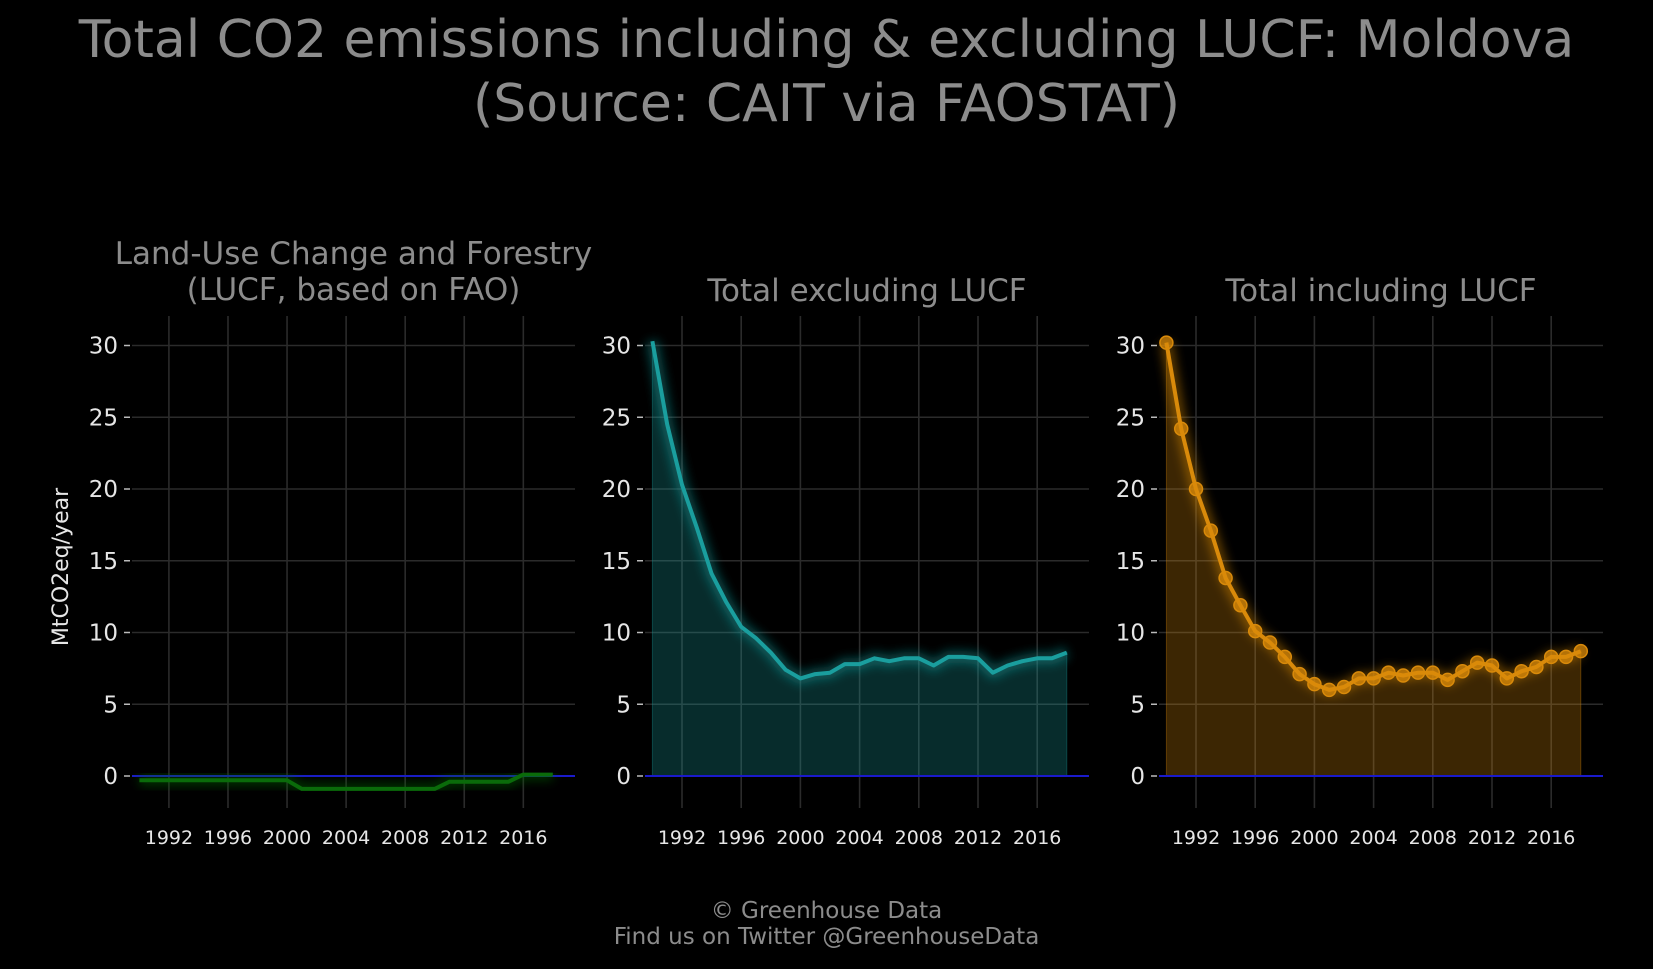 Image resolution: width=1653 pixels, height=969 pixels. What do you see at coordinates (354, 254) in the screenshot?
I see `panel-title-line: Land-Use Change and Forestry` at bounding box center [354, 254].